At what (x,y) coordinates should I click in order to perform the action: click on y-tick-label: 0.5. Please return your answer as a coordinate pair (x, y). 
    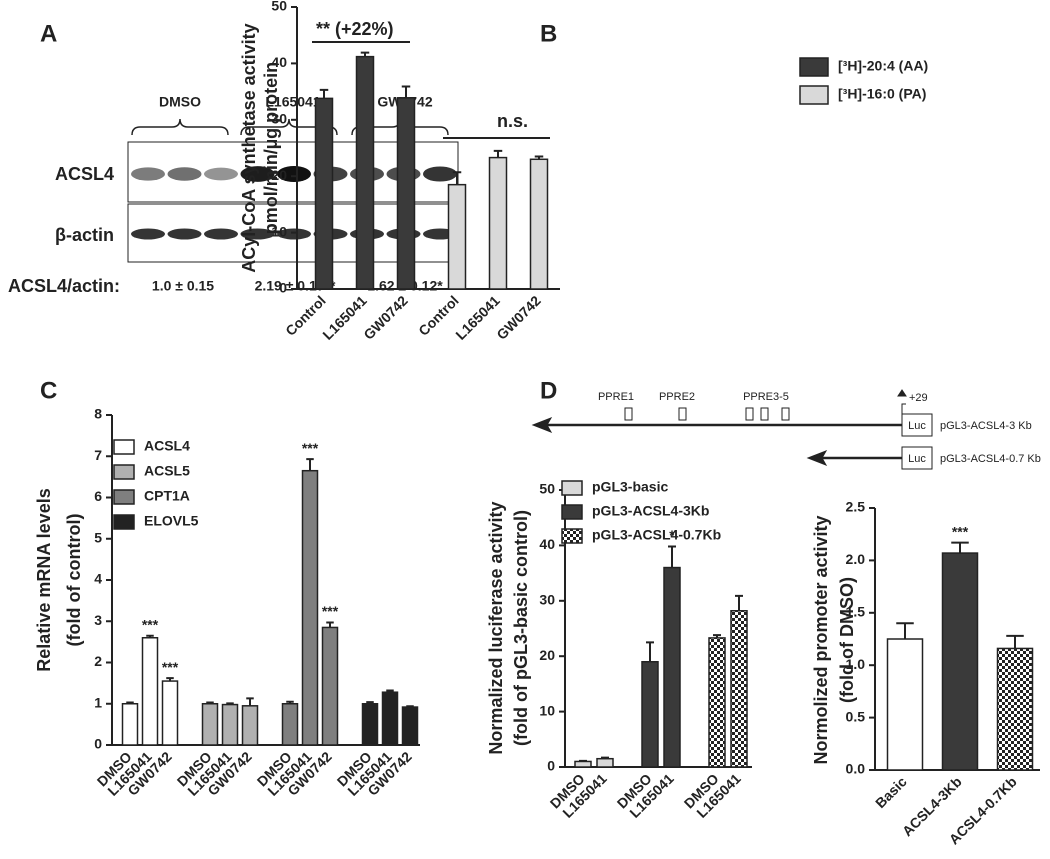
    Looking at the image, I should click on (856, 716).